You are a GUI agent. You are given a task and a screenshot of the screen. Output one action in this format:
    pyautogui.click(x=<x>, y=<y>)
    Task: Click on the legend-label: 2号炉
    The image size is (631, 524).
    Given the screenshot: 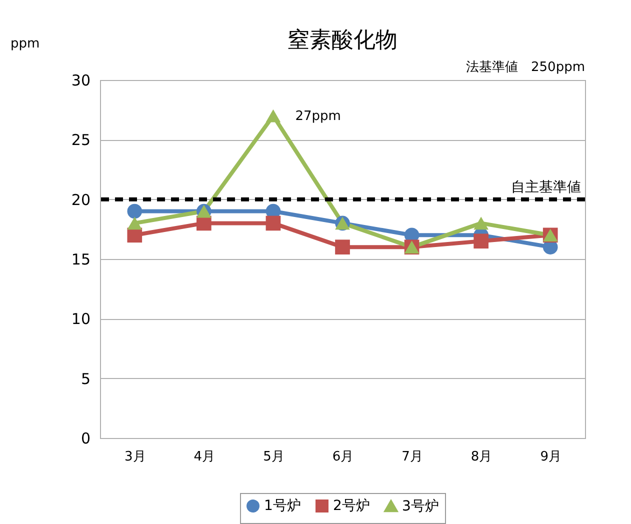 What is the action you would take?
    pyautogui.click(x=351, y=506)
    